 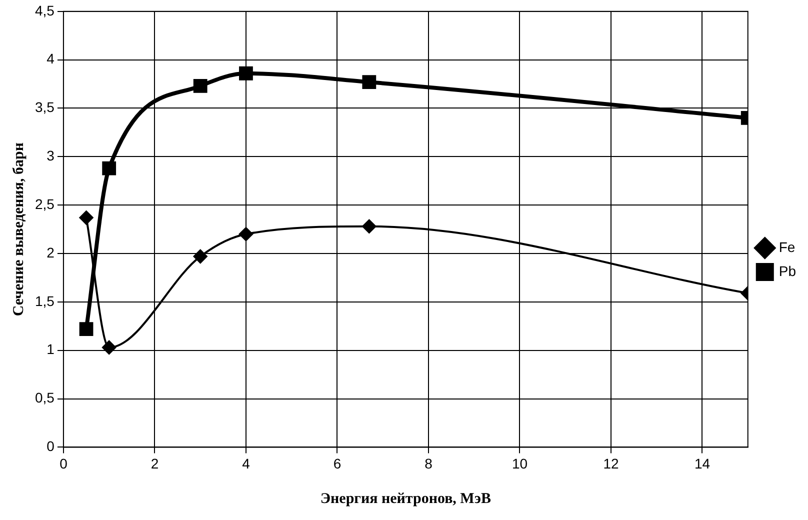 I want to click on x-tick-label: 0, so click(x=64, y=463).